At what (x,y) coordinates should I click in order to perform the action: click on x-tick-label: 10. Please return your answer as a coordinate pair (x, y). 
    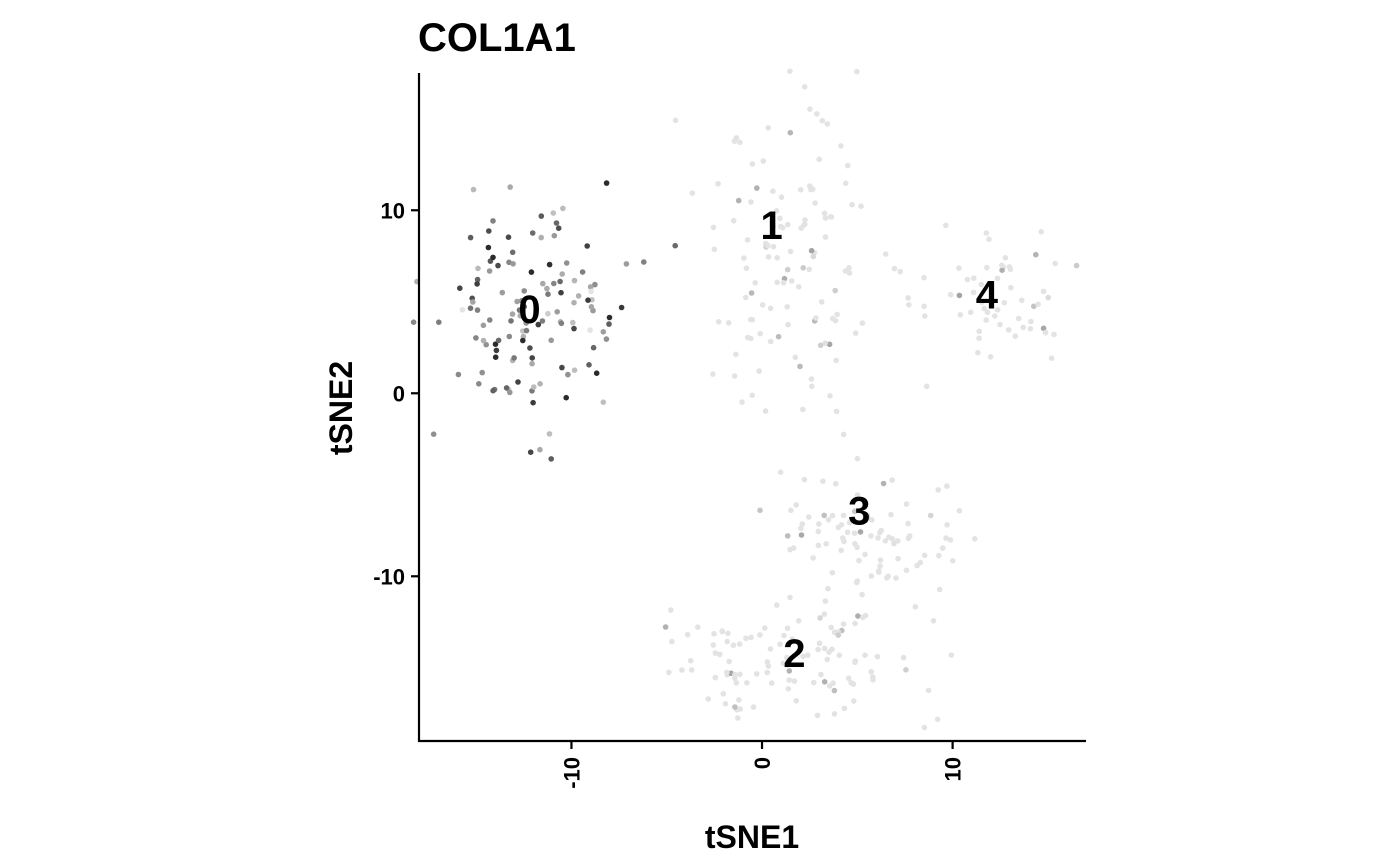
    Looking at the image, I should click on (953, 769).